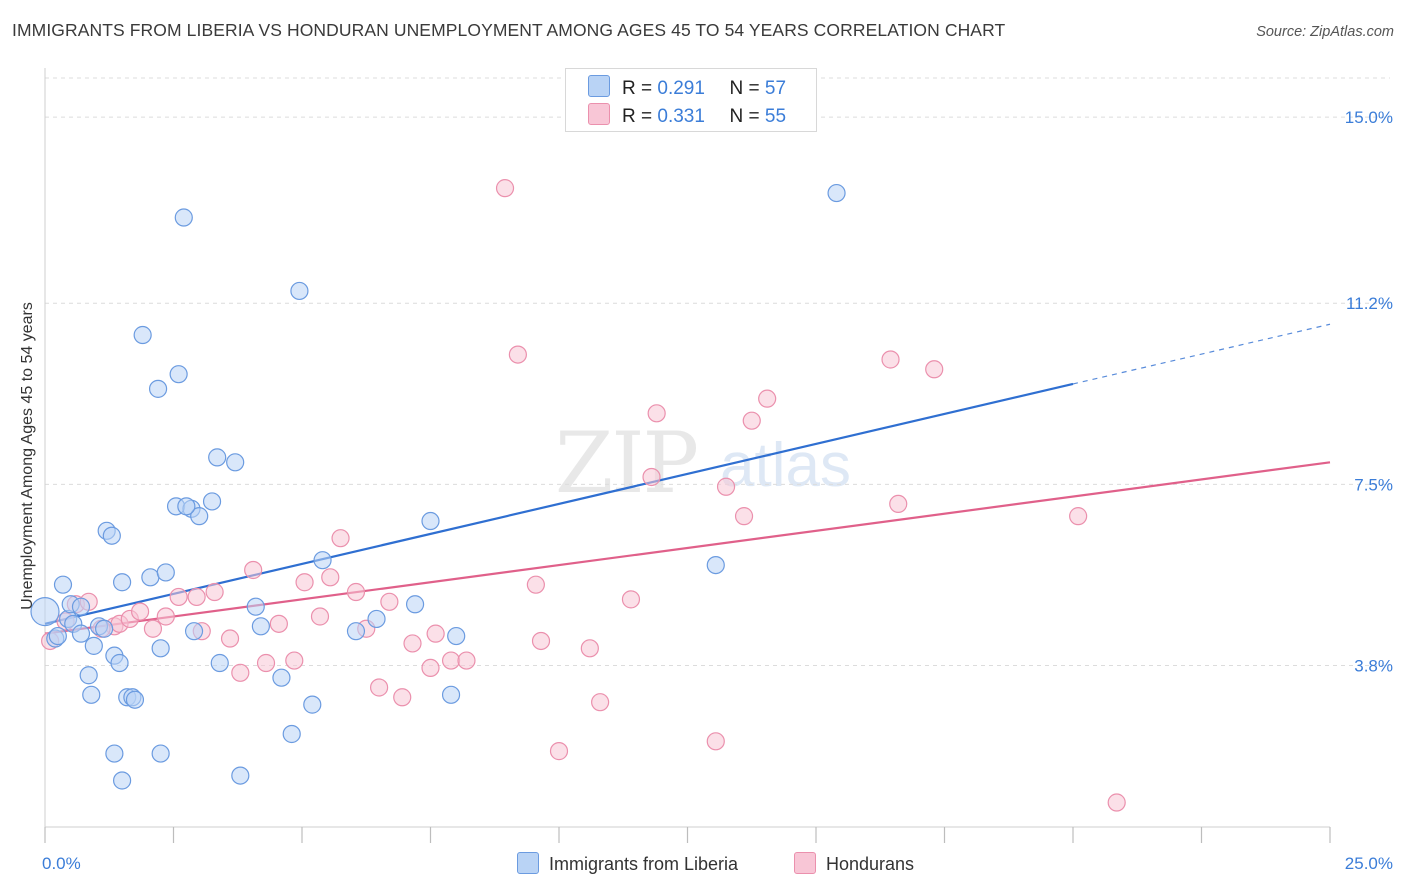 Image resolution: width=1406 pixels, height=892 pixels. I want to click on legend-r-label: R =, so click(637, 116).